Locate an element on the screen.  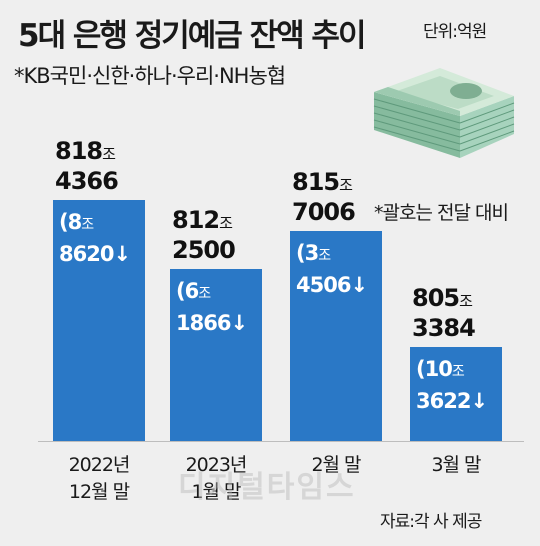
chart-title: 5대 은행 정기예금 잔액 추이 is located at coordinates (192, 36).